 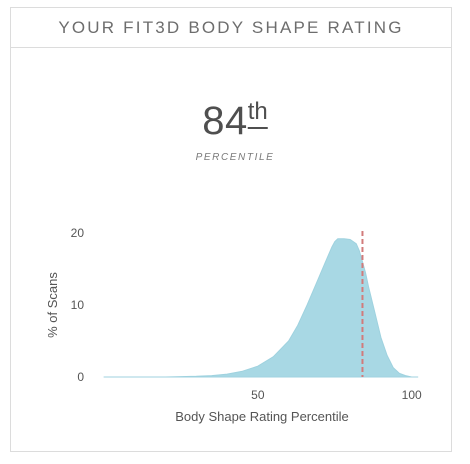 I want to click on x-tick-label: 50, so click(x=258, y=395).